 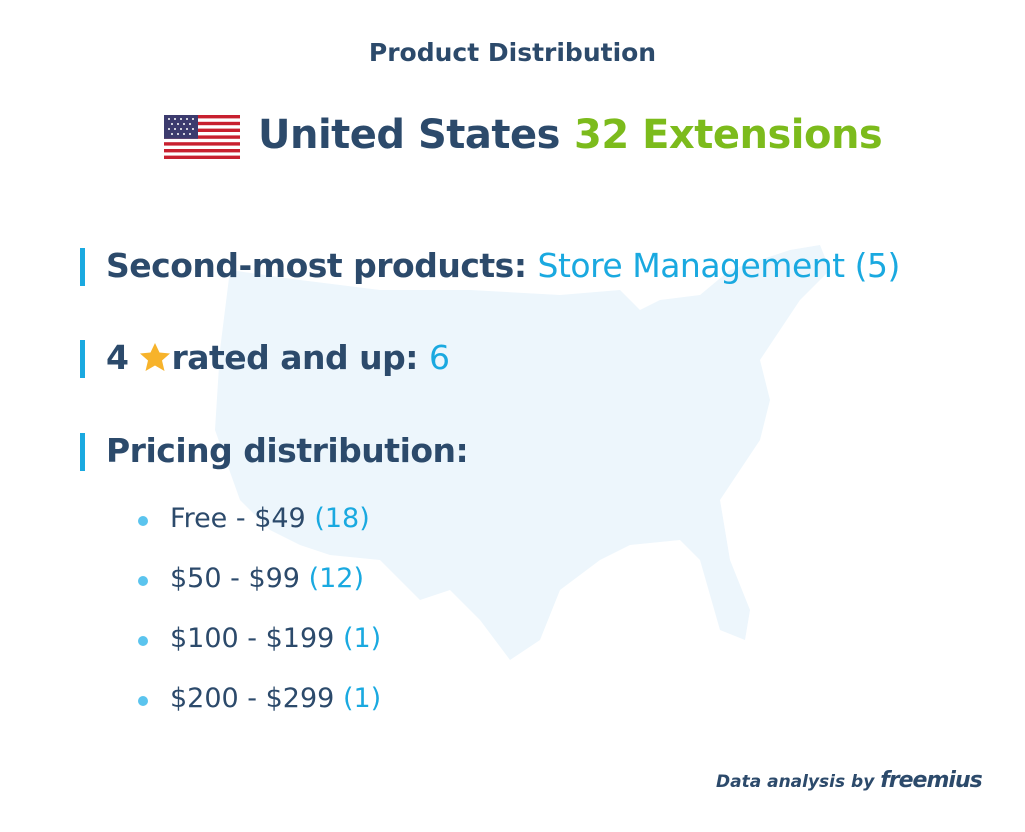 I want to click on fact-label: rated and up:, so click(x=294, y=357).